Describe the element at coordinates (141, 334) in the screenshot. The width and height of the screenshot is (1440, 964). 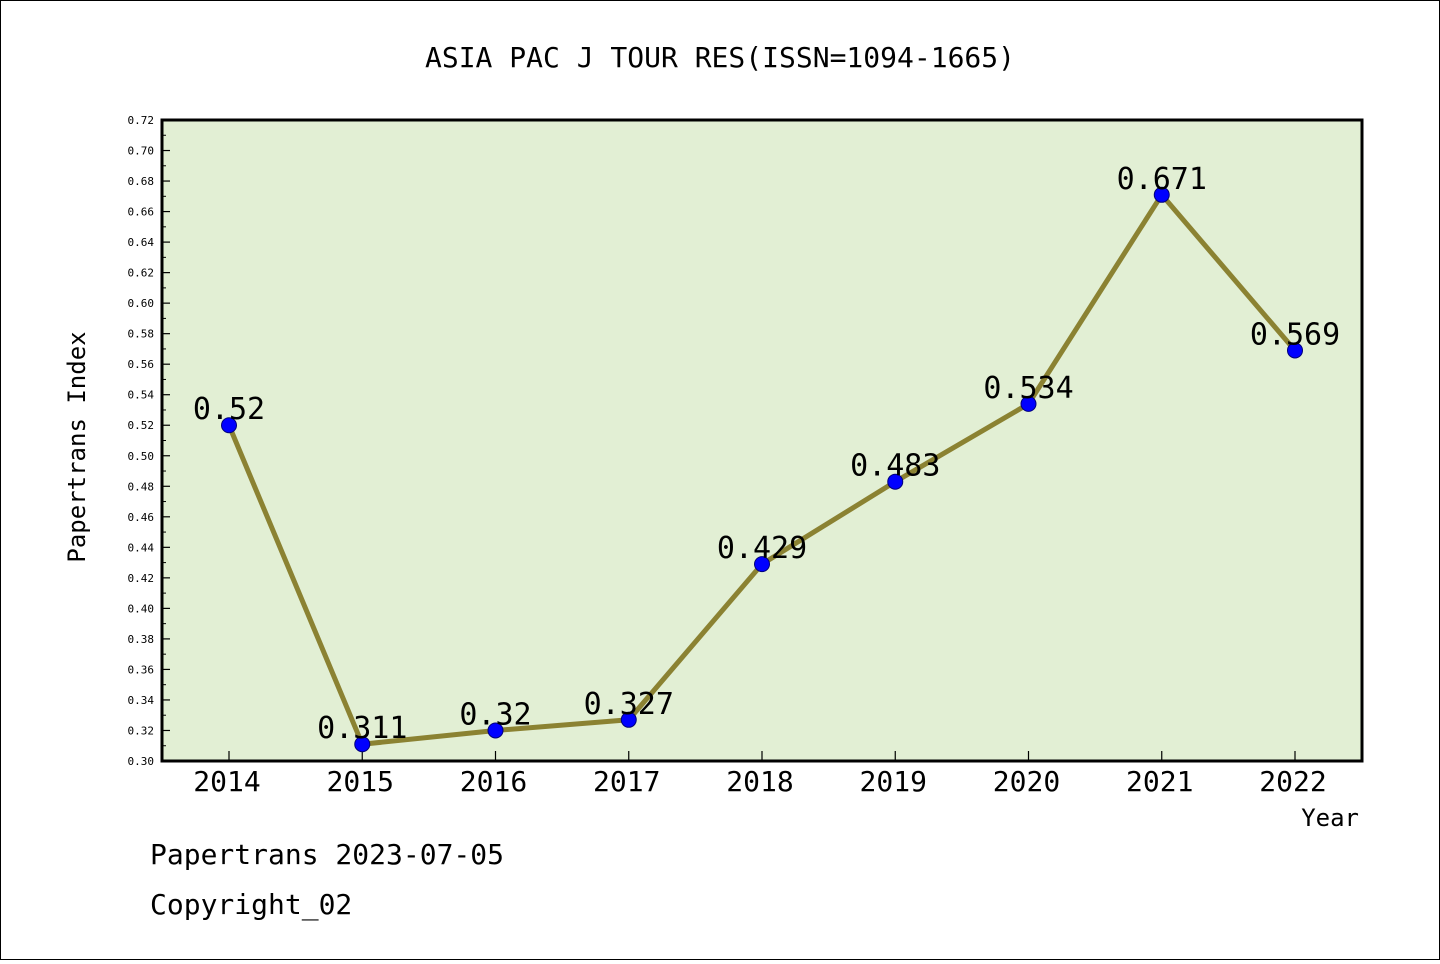
I see `y-tick-label: 0.58` at that location.